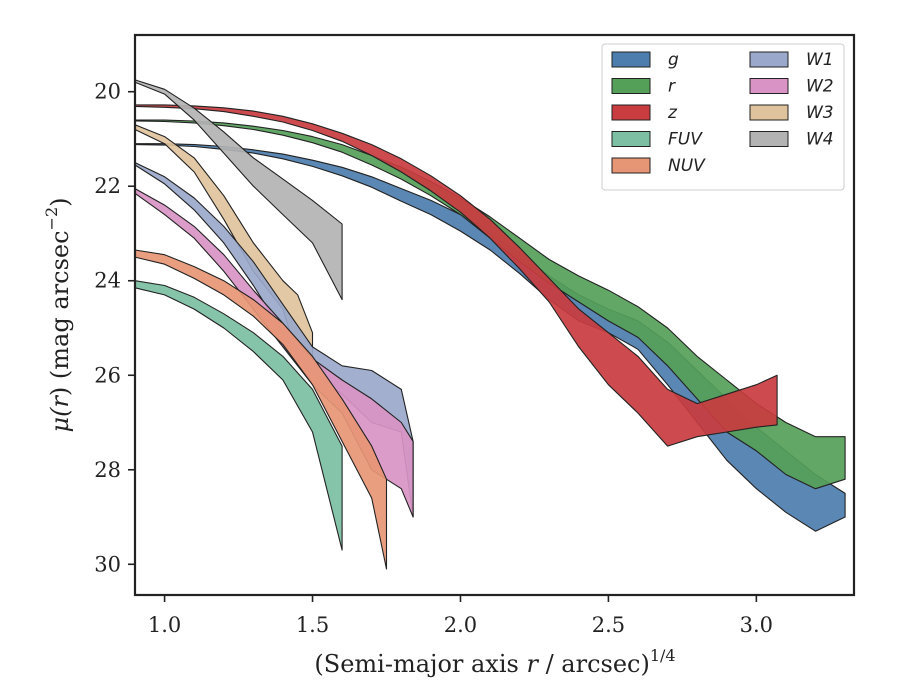 This screenshot has width=900, height=700. What do you see at coordinates (631, 139) in the screenshot?
I see `legend-swatch-fuv` at bounding box center [631, 139].